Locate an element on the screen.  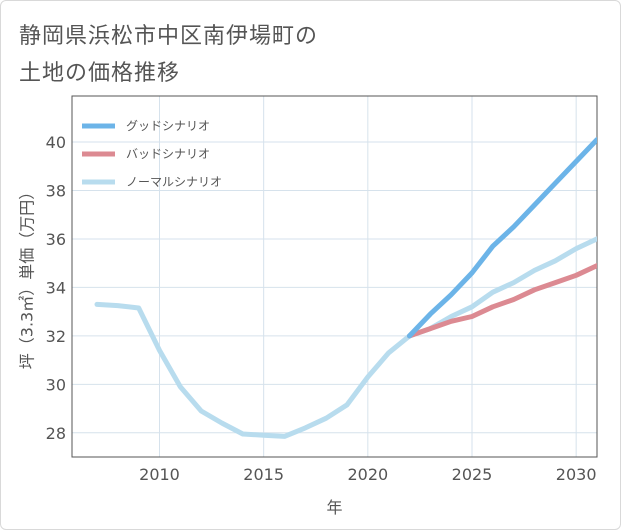
chart-title-line1: 静岡県浜松市中区南伊場町の is located at coordinates (169, 36).